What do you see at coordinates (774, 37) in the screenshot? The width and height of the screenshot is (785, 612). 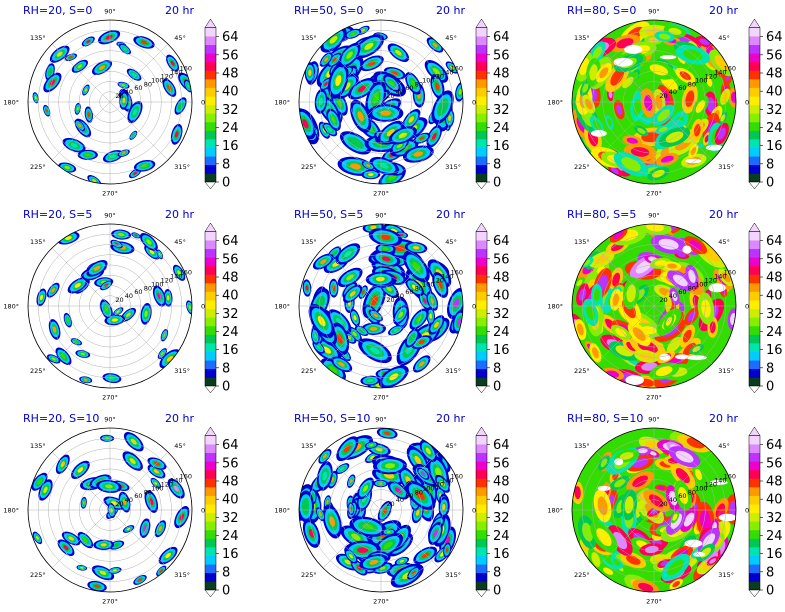 I see `colorbar-tick-label: 64` at bounding box center [774, 37].